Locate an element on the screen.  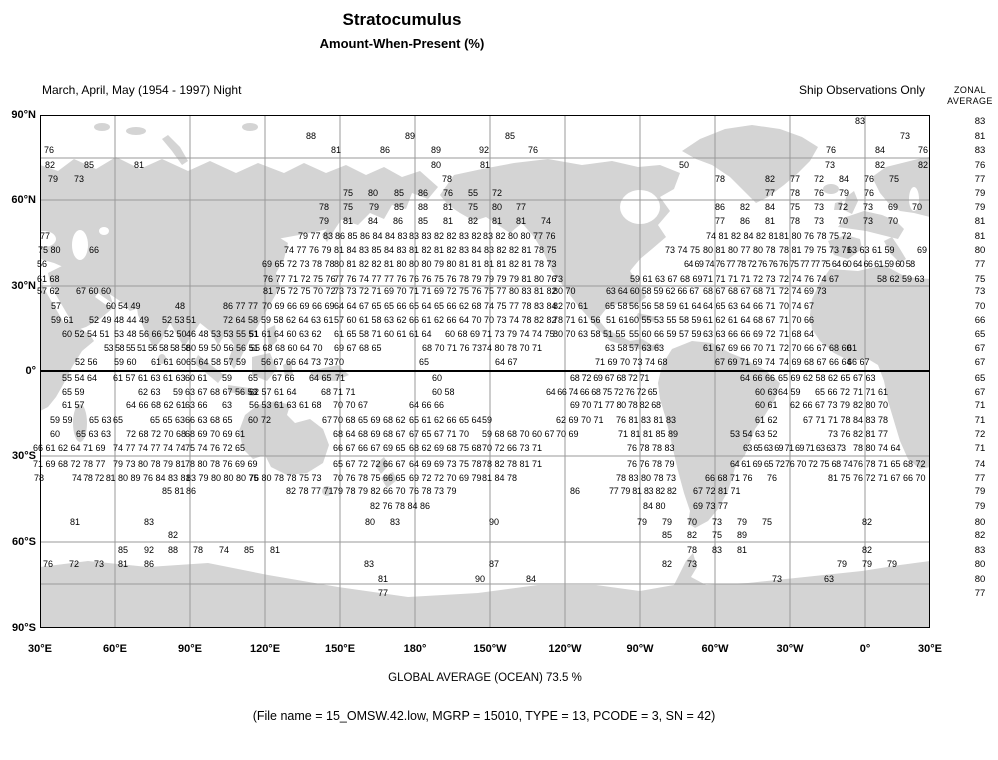
land-madagascar is located at coordinates (80, 423).